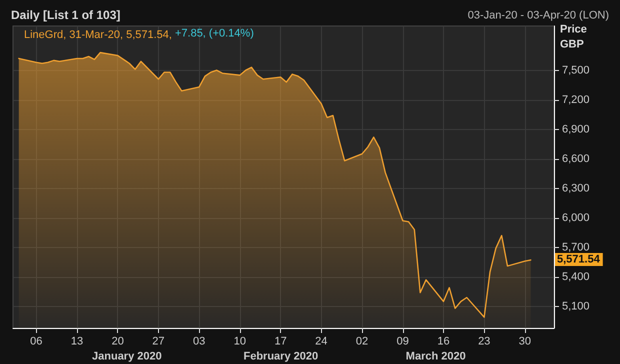  Describe the element at coordinates (576, 70) in the screenshot. I see `y-tick-label: 7,500` at that location.